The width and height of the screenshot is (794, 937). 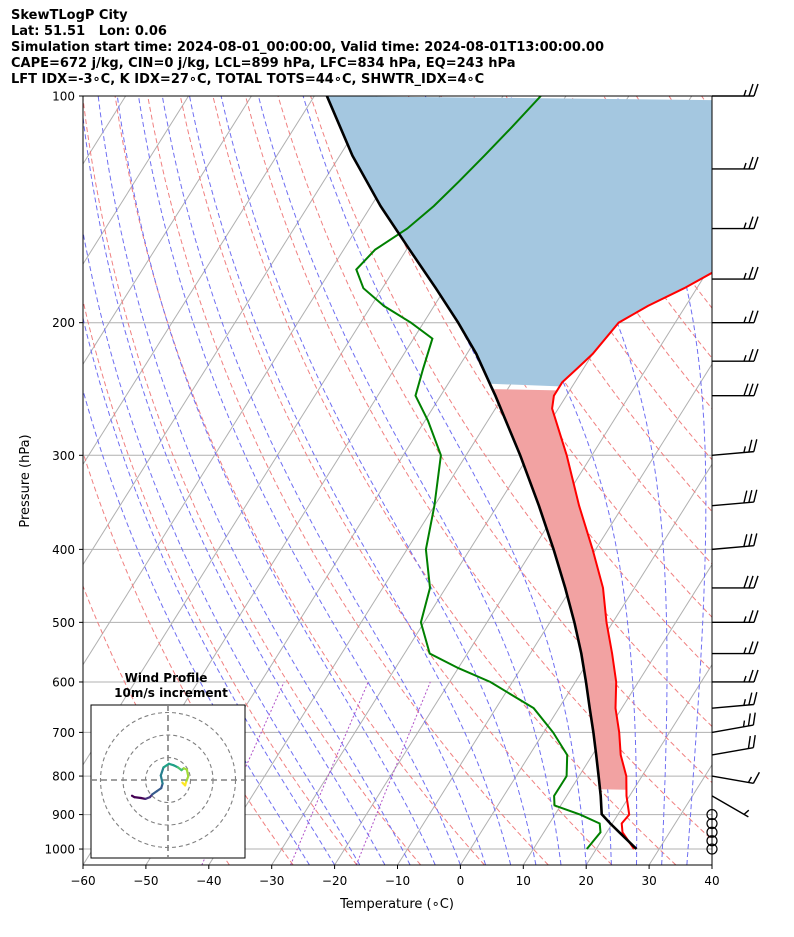 I want to click on inset-subtitle: 10m/s increment, so click(x=171, y=693).